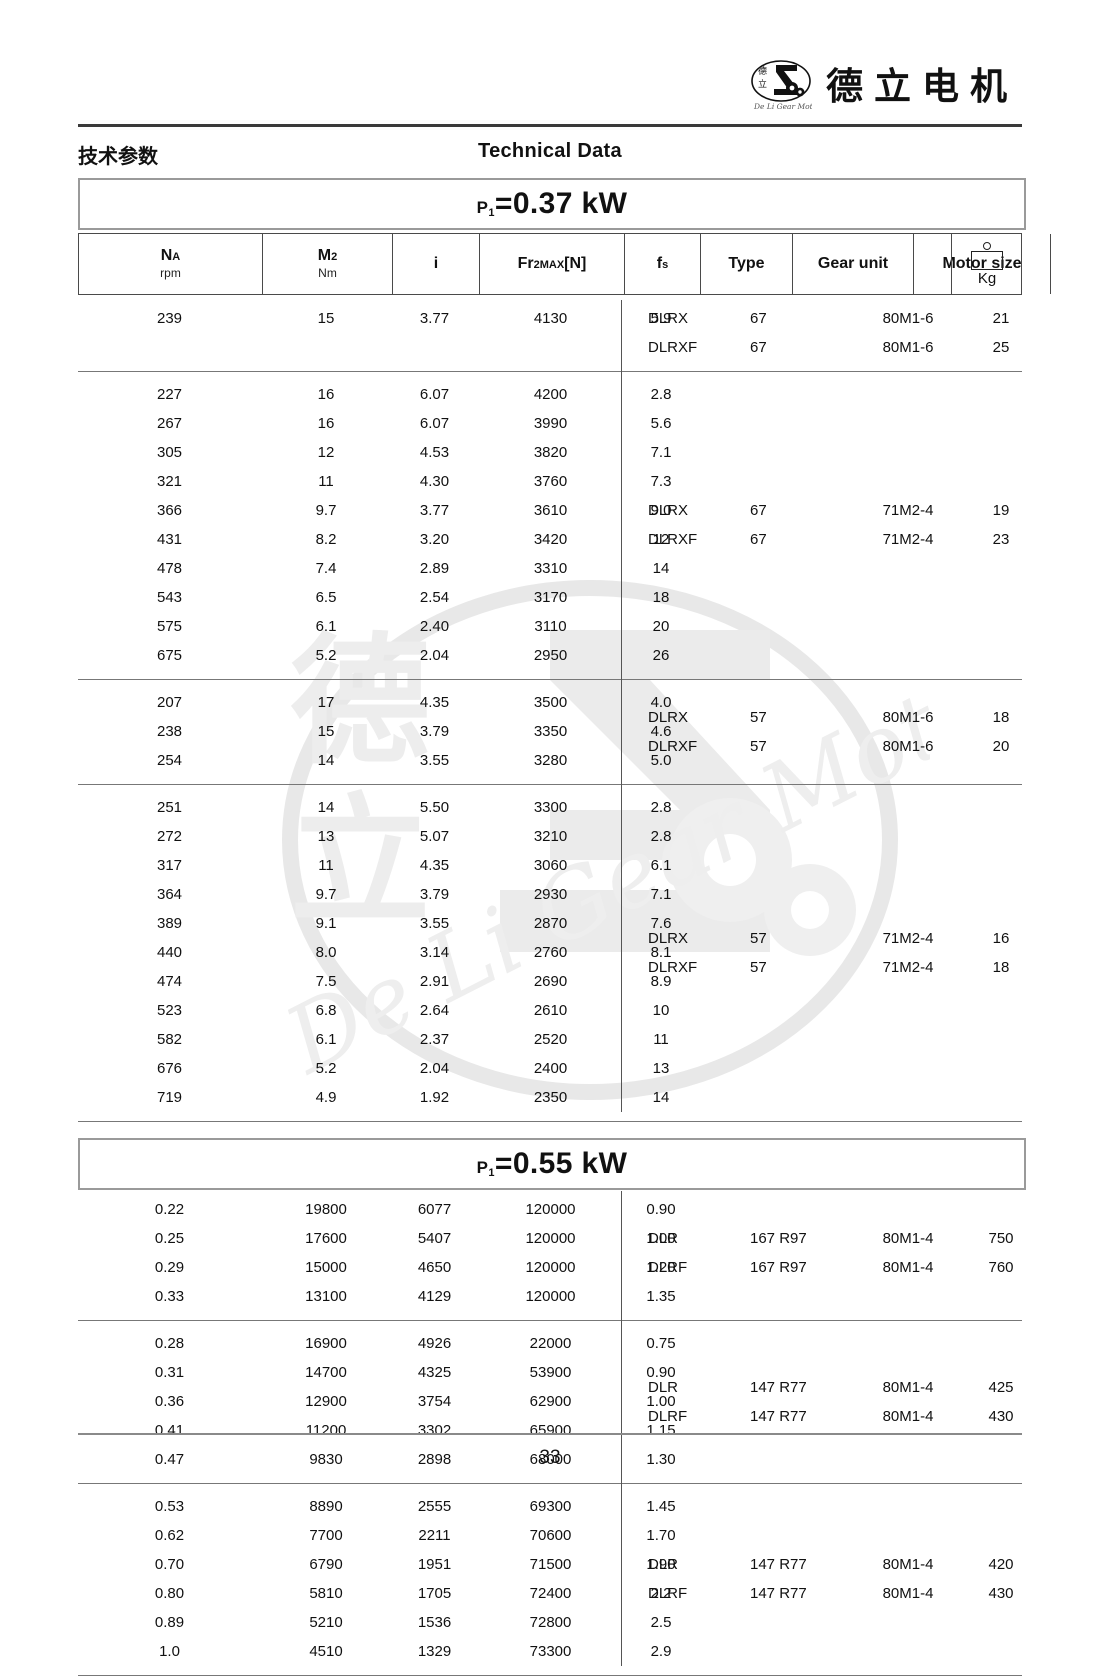 Image resolution: width=1100 pixels, height=1676 pixels. Describe the element at coordinates (550, 1506) in the screenshot. I see `cell-fr2max: 69300` at that location.